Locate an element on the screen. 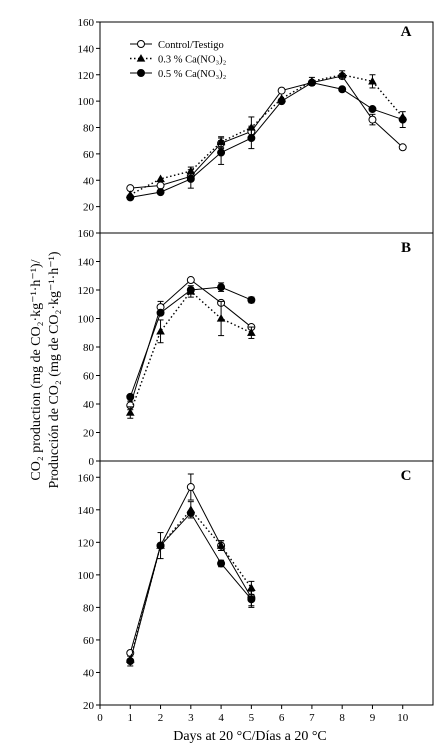  y-tick-label-A: 120 is located at coordinates (86, 76).